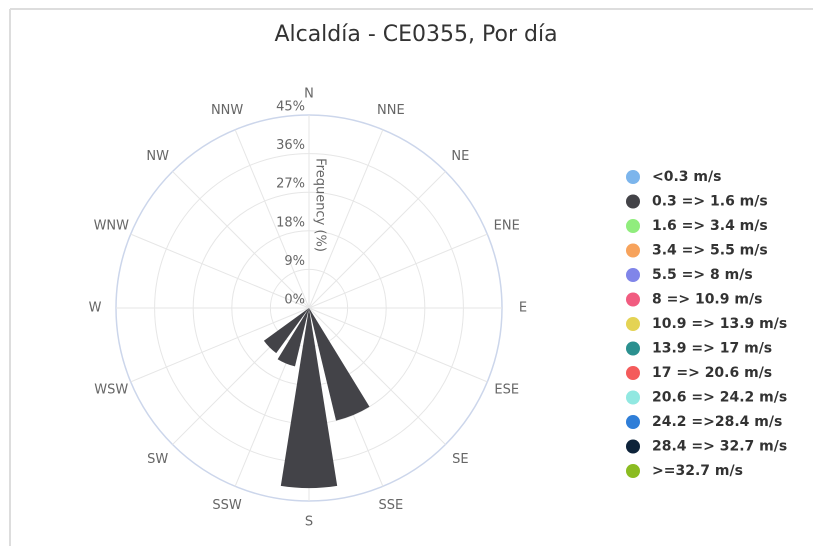 The image size is (813, 546). I want to click on legend-label: 20.6 => 24.2 m/s, so click(719, 398).